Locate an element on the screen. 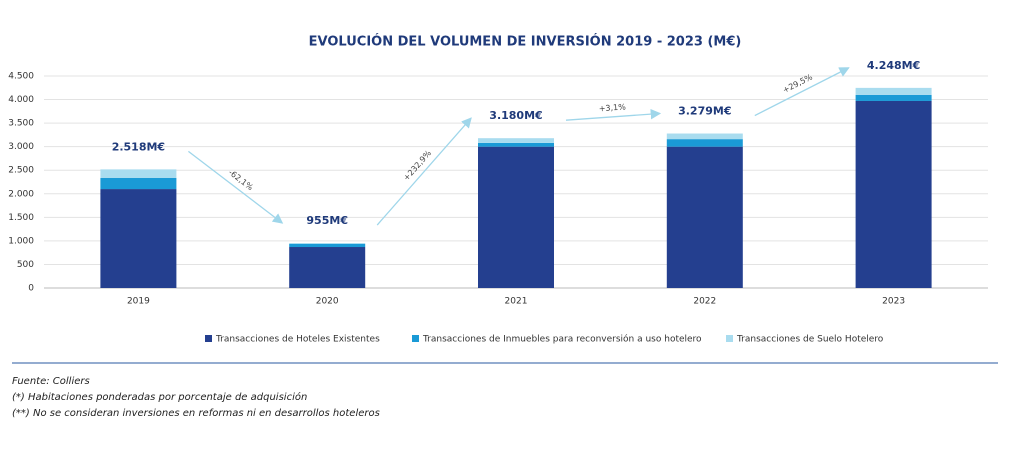  y-tick-label: 4.000 is located at coordinates (21, 100).